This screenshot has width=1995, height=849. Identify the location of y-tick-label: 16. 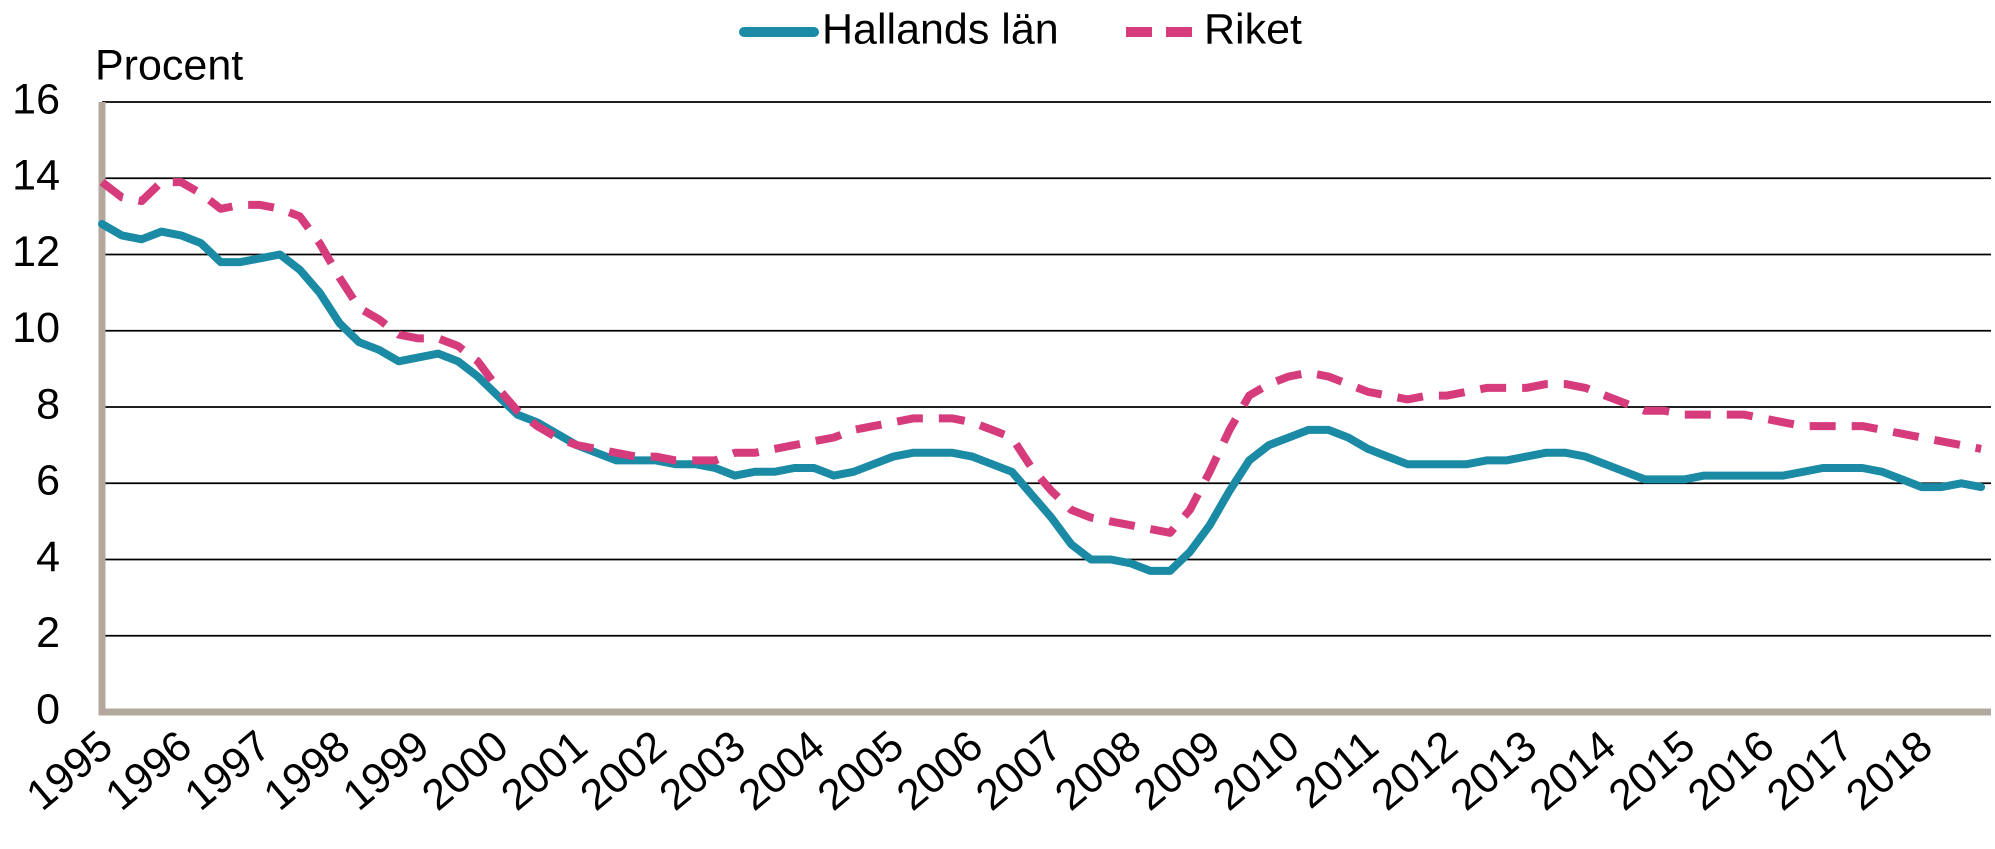
(36, 99).